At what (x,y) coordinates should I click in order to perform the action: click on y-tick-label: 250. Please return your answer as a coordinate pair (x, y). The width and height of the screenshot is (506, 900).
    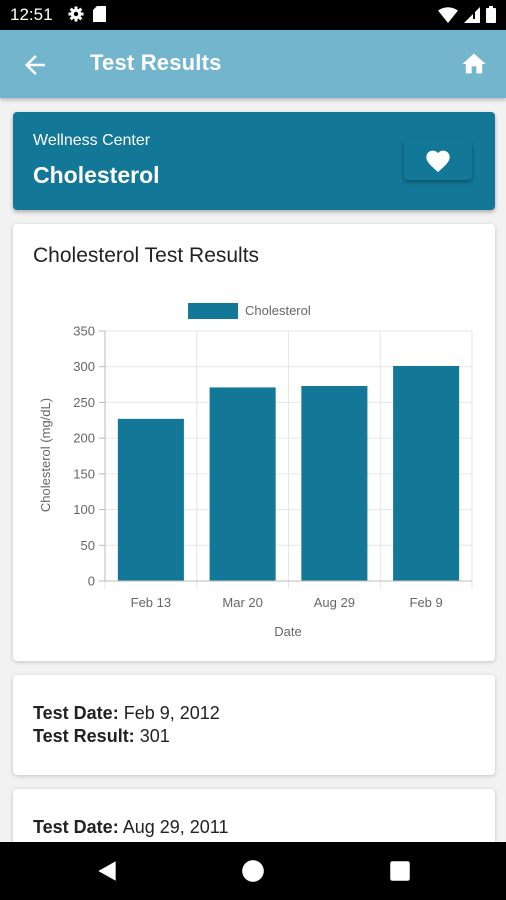
    Looking at the image, I should click on (84, 402).